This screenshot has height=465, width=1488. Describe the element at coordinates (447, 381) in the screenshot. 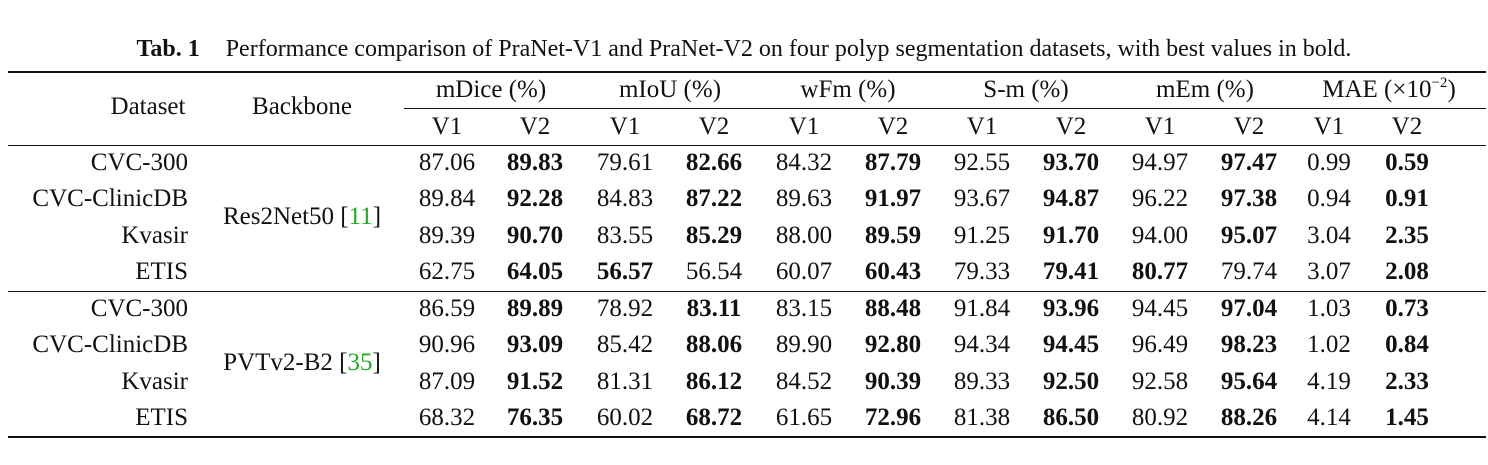

I see `value-cell: 87.09` at that location.